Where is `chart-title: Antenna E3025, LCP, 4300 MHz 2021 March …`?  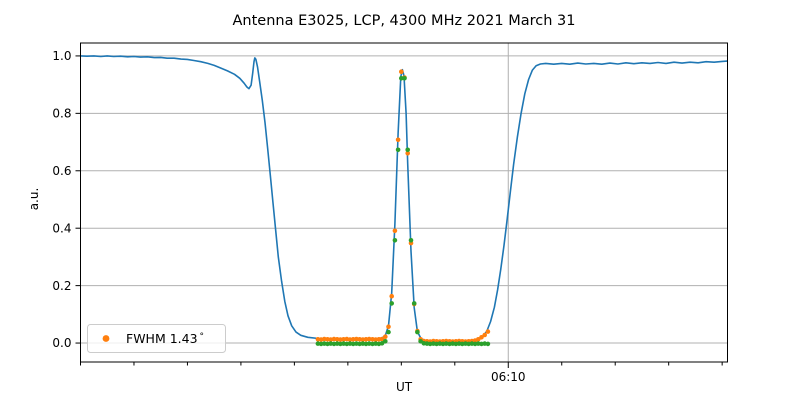
chart-title: Antenna E3025, LCP, 4300 MHz 2021 March … is located at coordinates (404, 21).